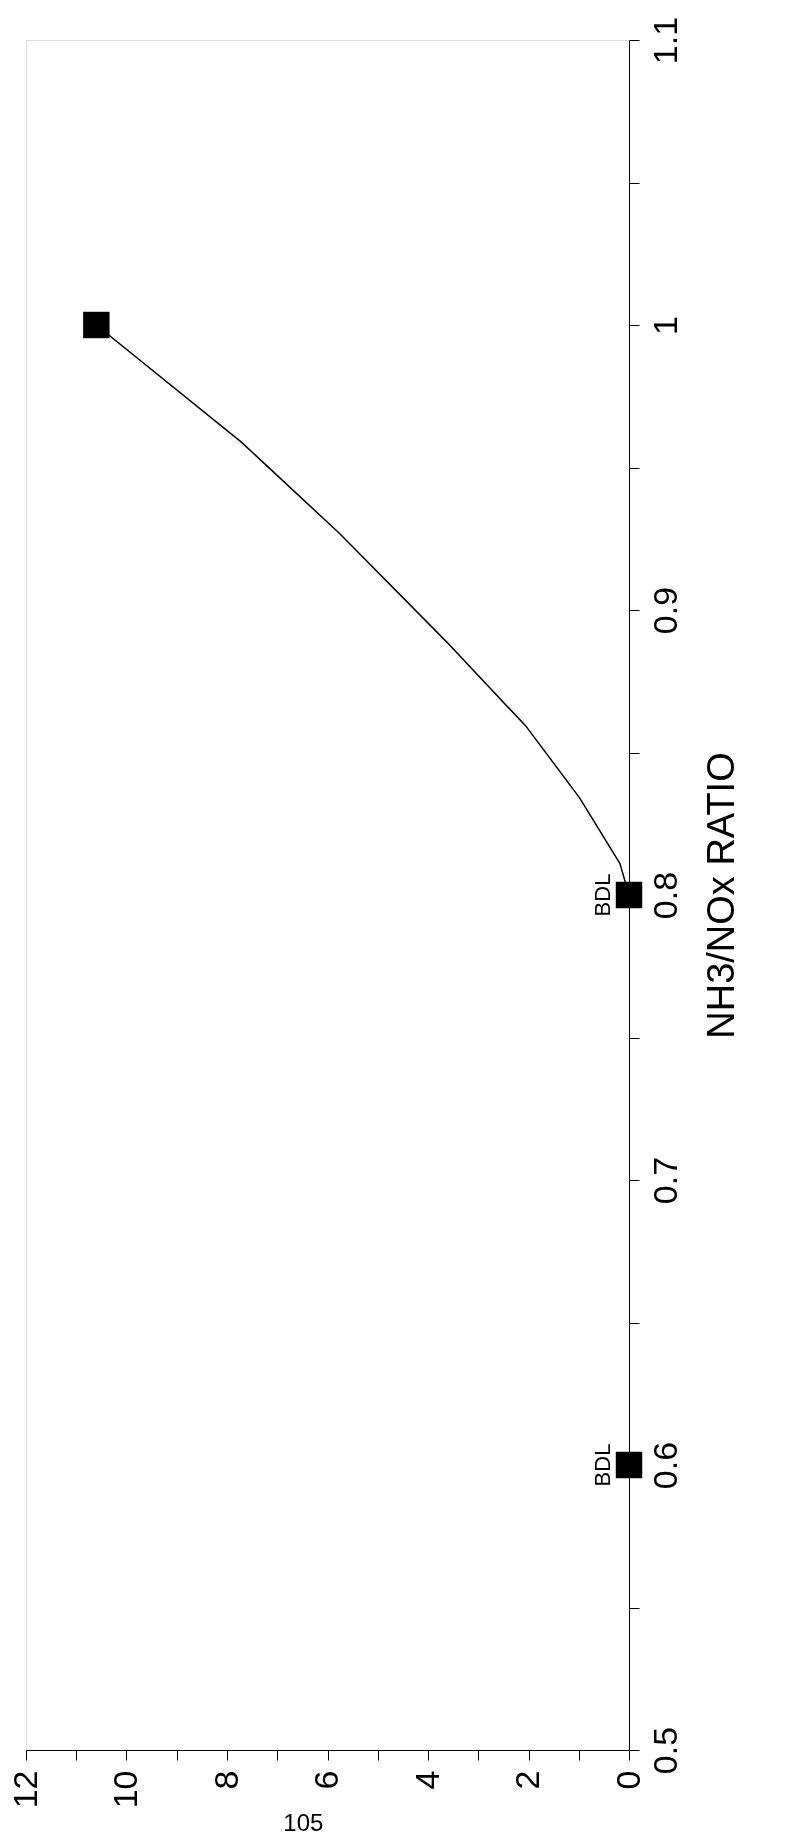 The height and width of the screenshot is (1846, 791). What do you see at coordinates (664, 895) in the screenshot?
I see `y-tick-label: 0.8` at bounding box center [664, 895].